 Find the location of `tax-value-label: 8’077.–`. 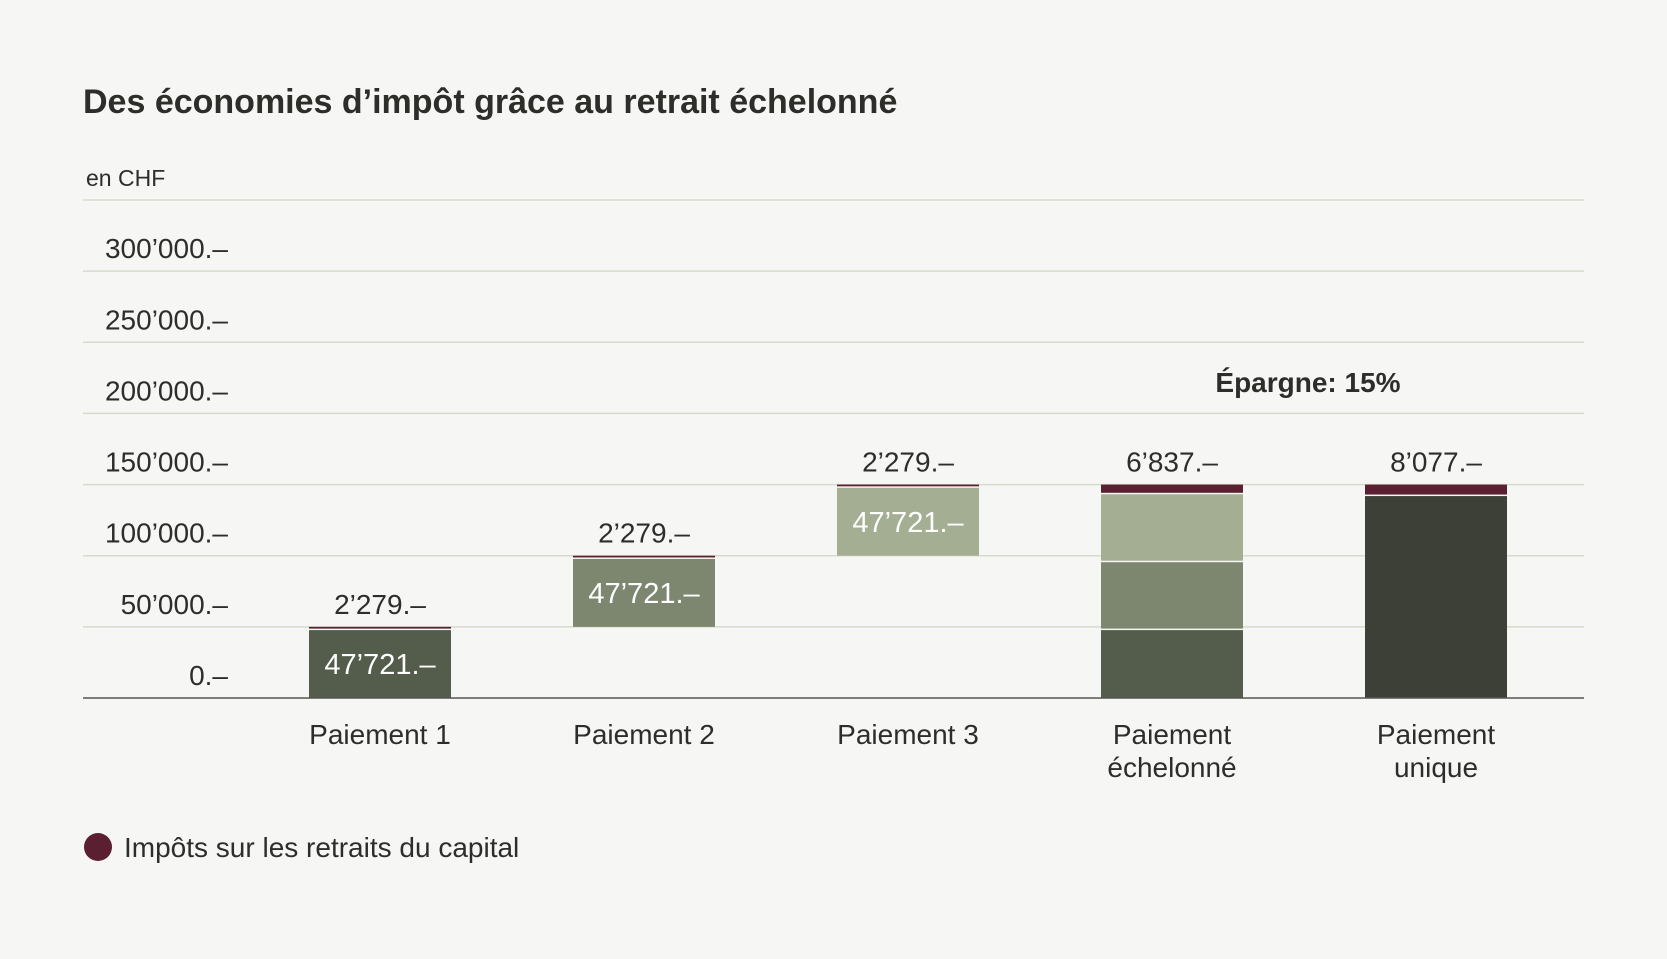

tax-value-label: 8’077.– is located at coordinates (1436, 462).